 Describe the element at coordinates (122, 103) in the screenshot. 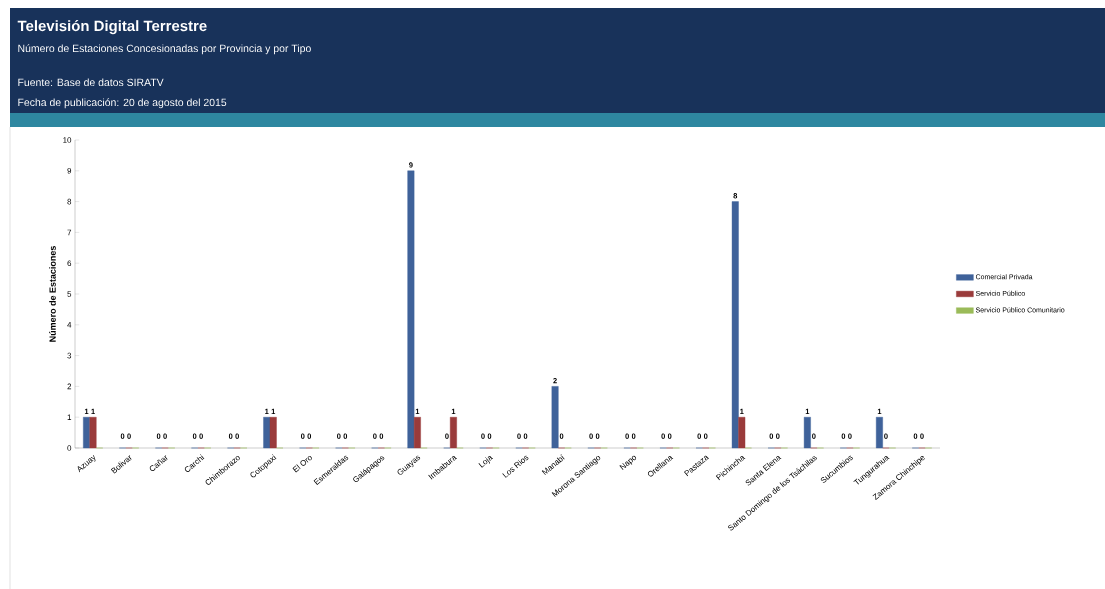

I see `text: Fecha de publicación: 20 de agosto del 2015` at that location.